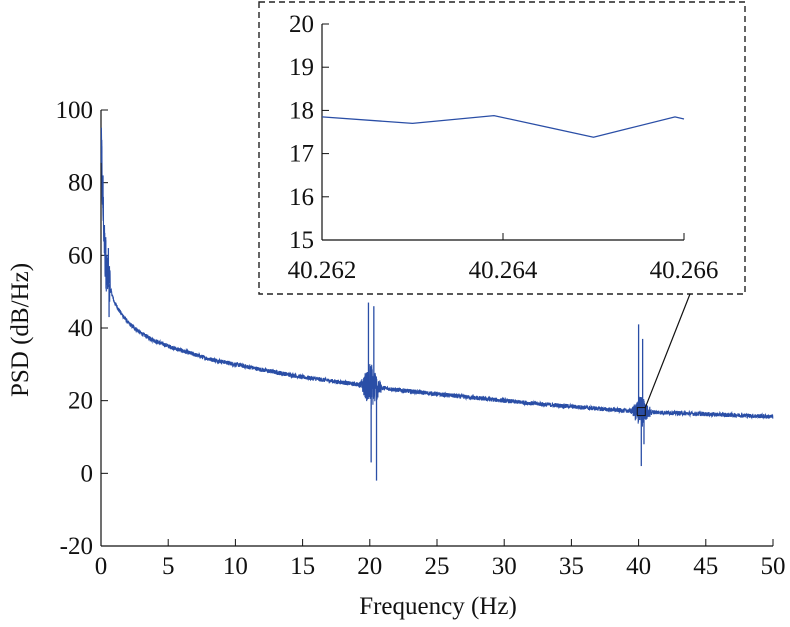  What do you see at coordinates (76, 546) in the screenshot?
I see `y-tick-label: -20` at bounding box center [76, 546].